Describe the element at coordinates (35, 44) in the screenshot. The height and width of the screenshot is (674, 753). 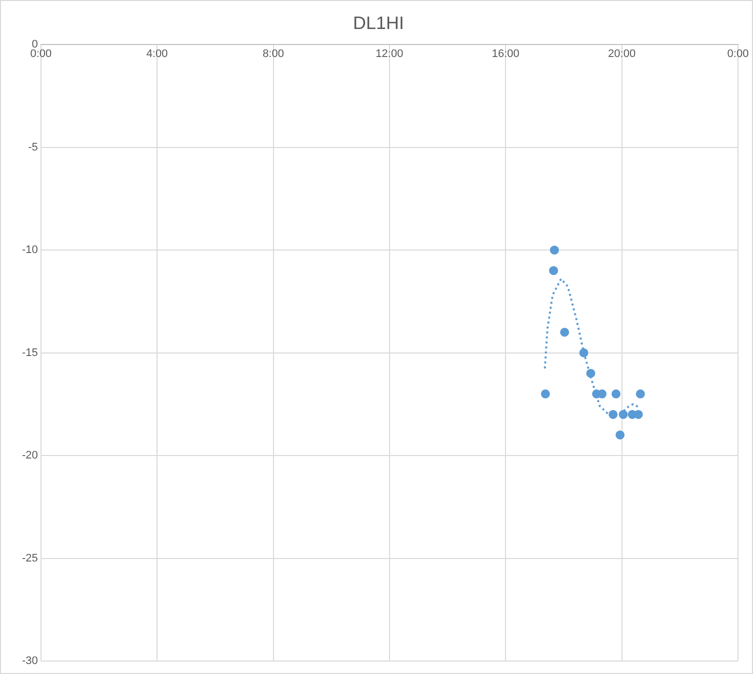
I see `y-tick-label: 0` at that location.